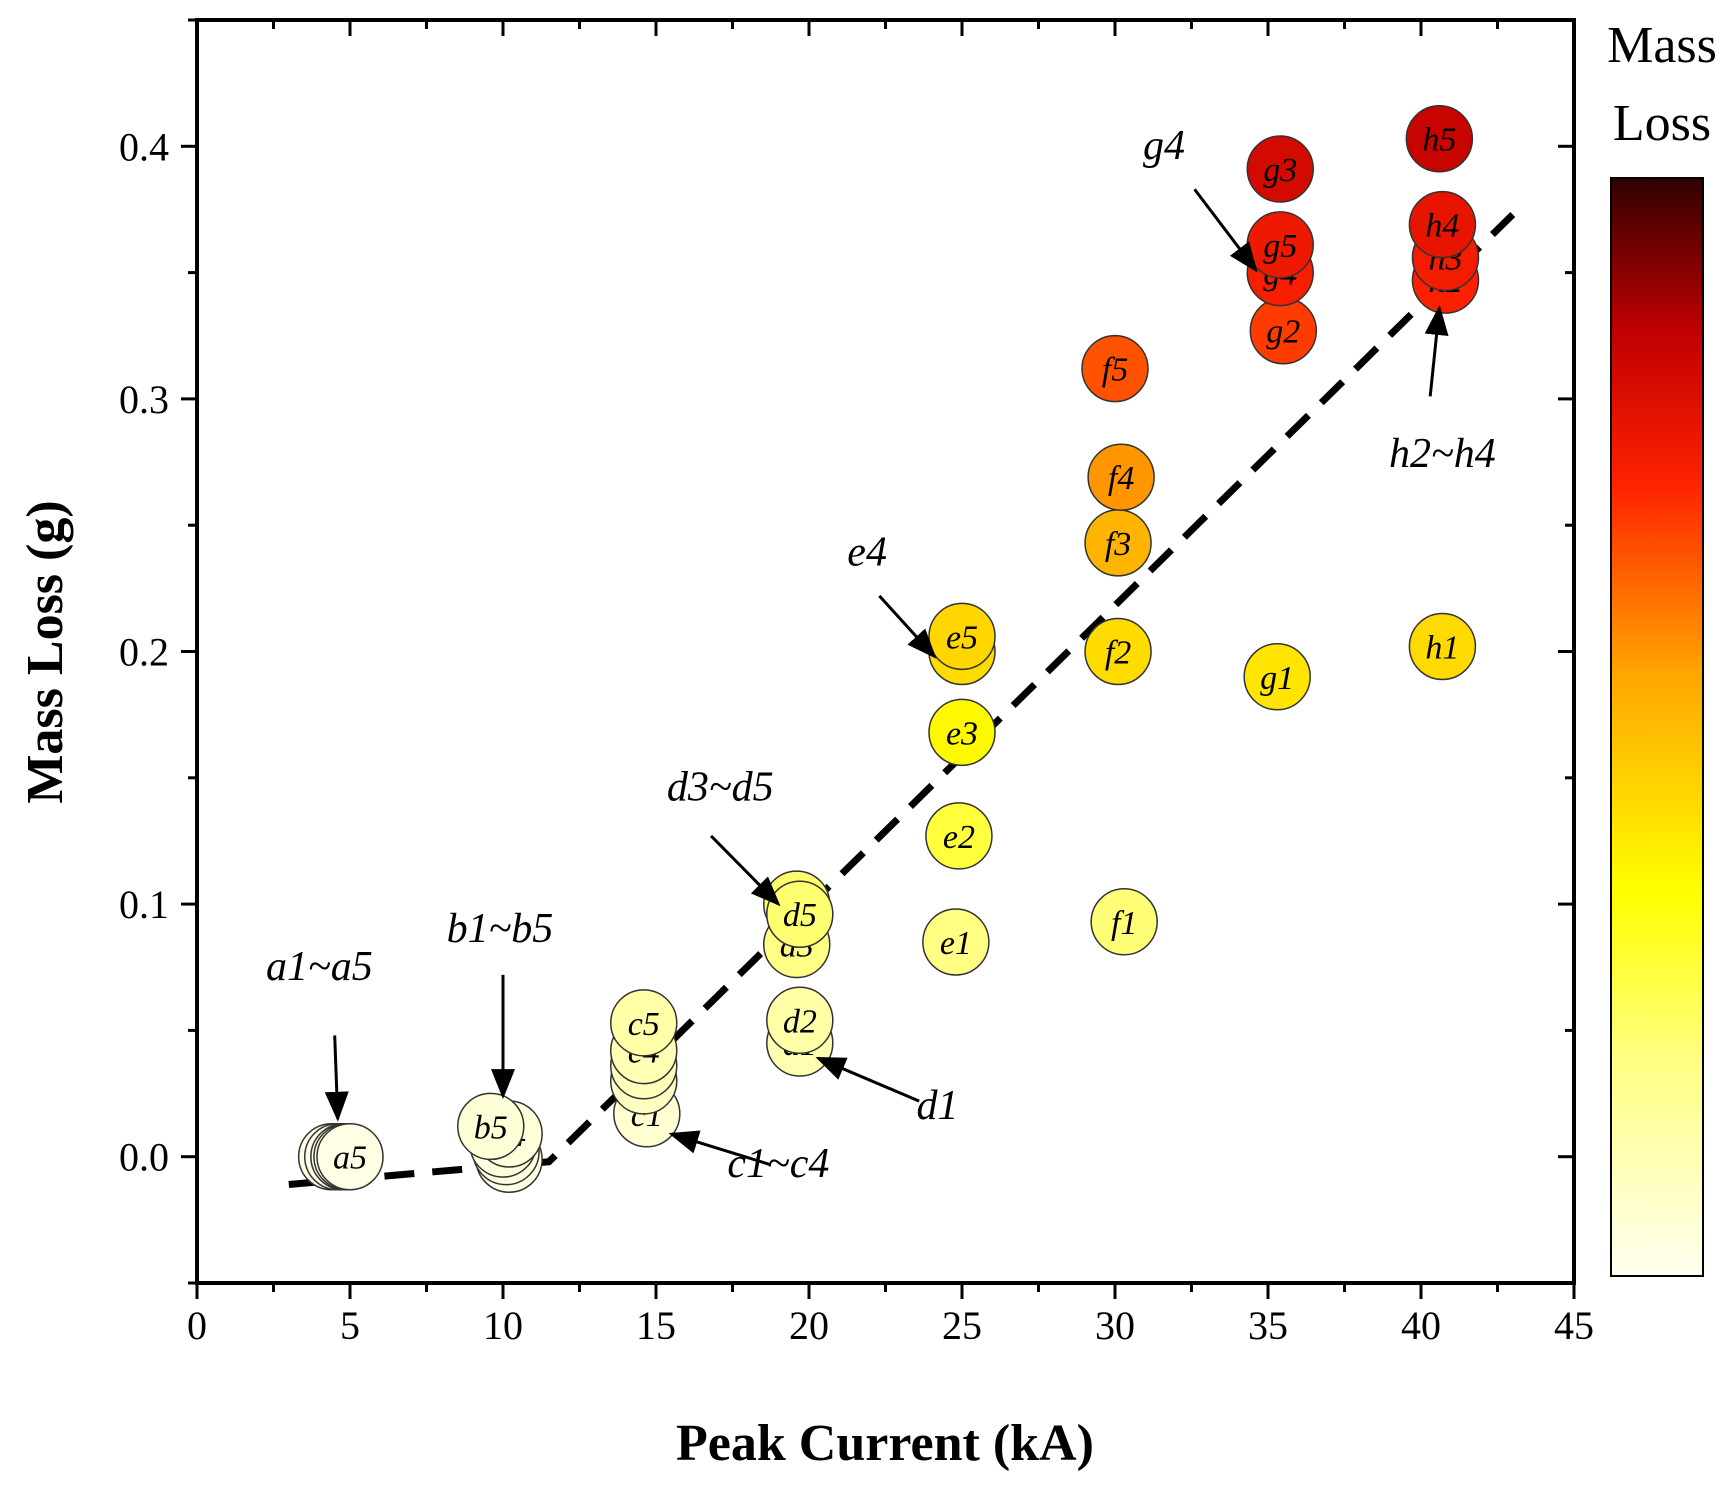 The height and width of the screenshot is (1492, 1731). I want to click on data-point: b5, so click(491, 1126).